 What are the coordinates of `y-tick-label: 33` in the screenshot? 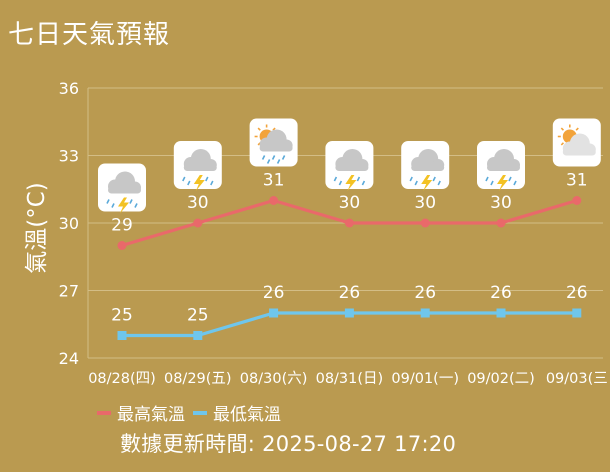 It's located at (69, 156).